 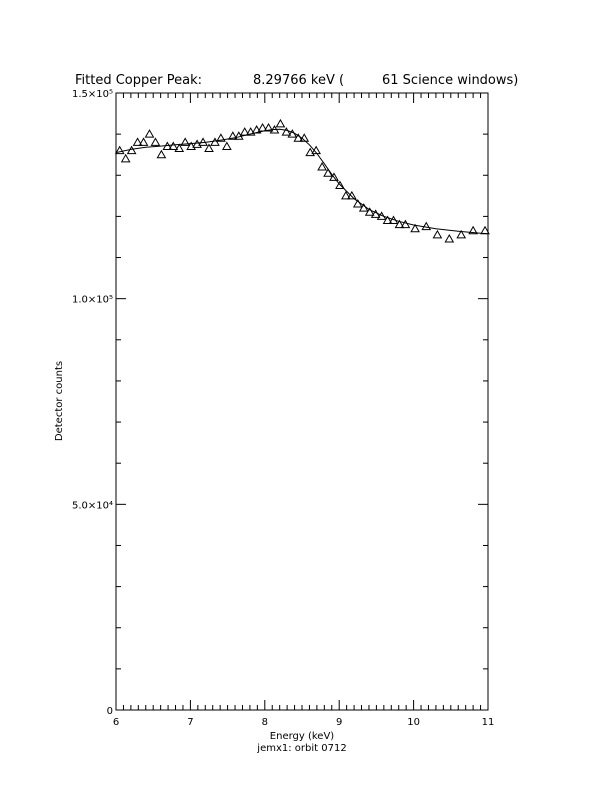 What do you see at coordinates (92, 300) in the screenshot?
I see `y-tick-label: 1.0×10⁵` at bounding box center [92, 300].